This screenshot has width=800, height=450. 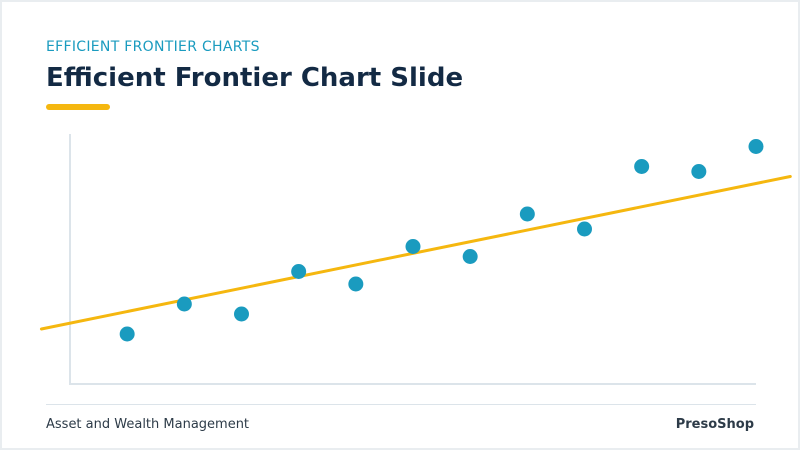 I want to click on footer-divider, so click(x=401, y=404).